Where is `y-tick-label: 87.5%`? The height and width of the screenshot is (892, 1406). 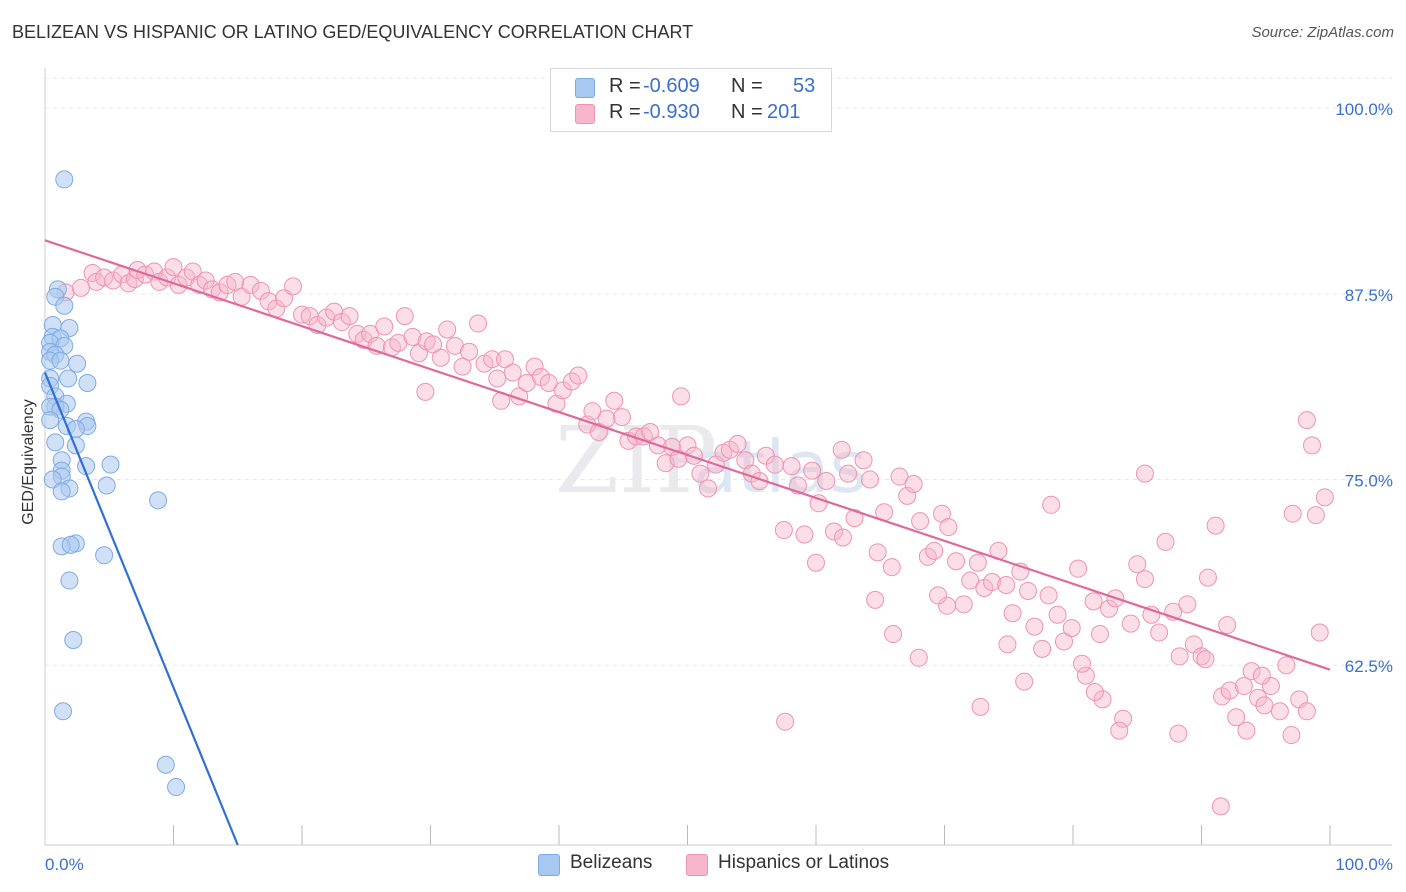 y-tick-label: 87.5% is located at coordinates (1369, 295).